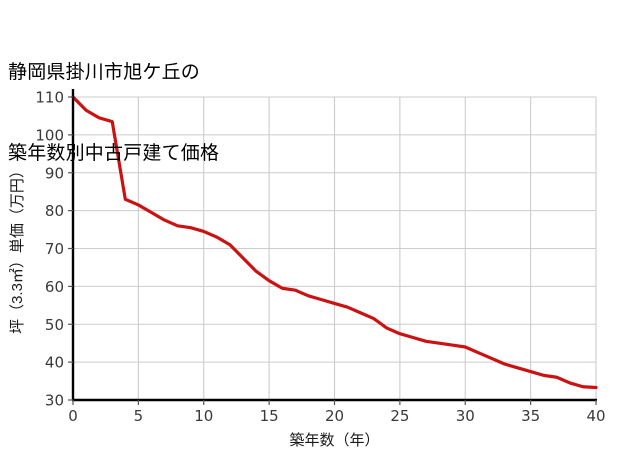 The height and width of the screenshot is (465, 621). Describe the element at coordinates (54, 401) in the screenshot. I see `y-tick-label: 30` at that location.